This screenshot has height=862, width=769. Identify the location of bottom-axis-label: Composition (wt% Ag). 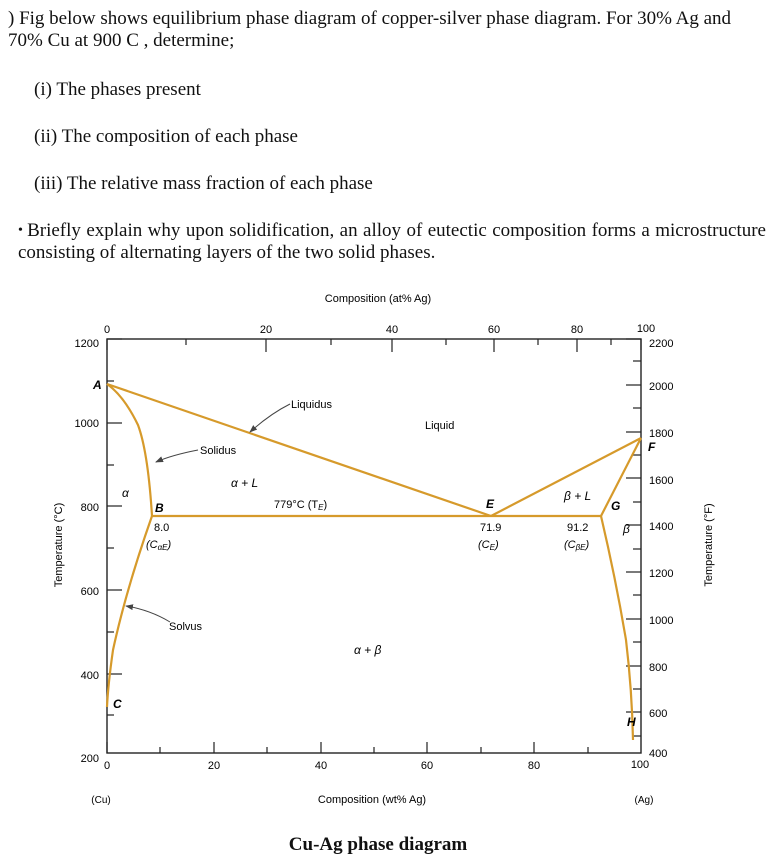
(372, 800).